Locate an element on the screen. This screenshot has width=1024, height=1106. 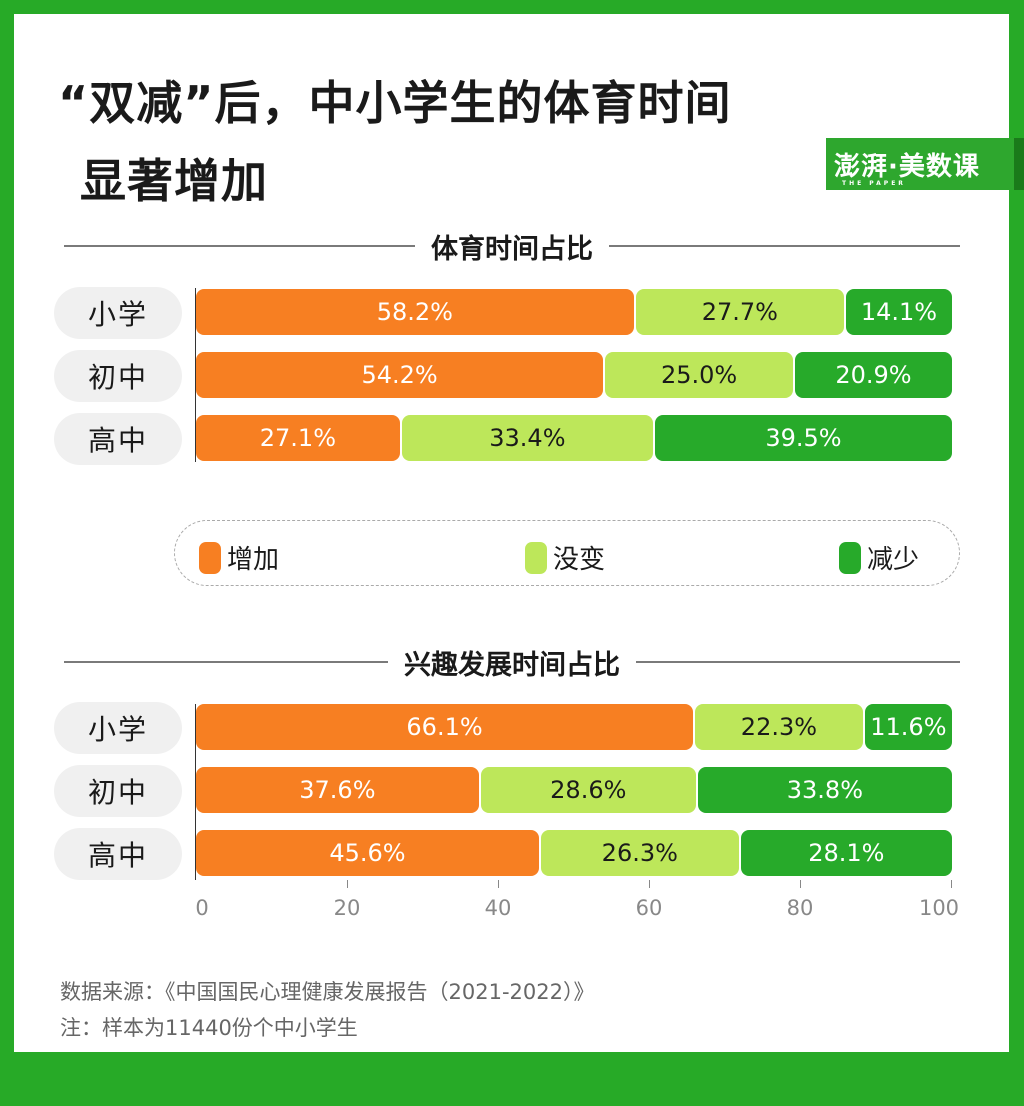
bar-segment-decrease: 14.1% is located at coordinates (898, 312).